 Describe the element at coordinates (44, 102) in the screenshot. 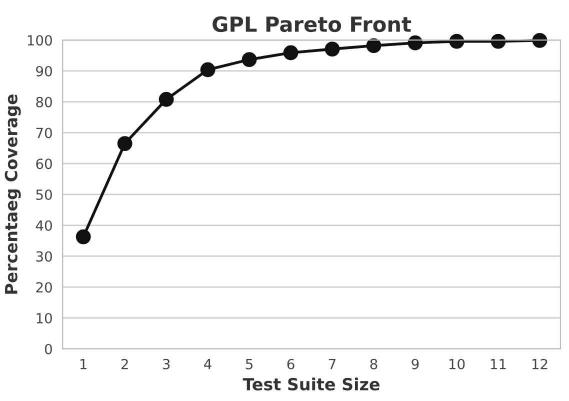

I see `y-tick-label: 80` at that location.